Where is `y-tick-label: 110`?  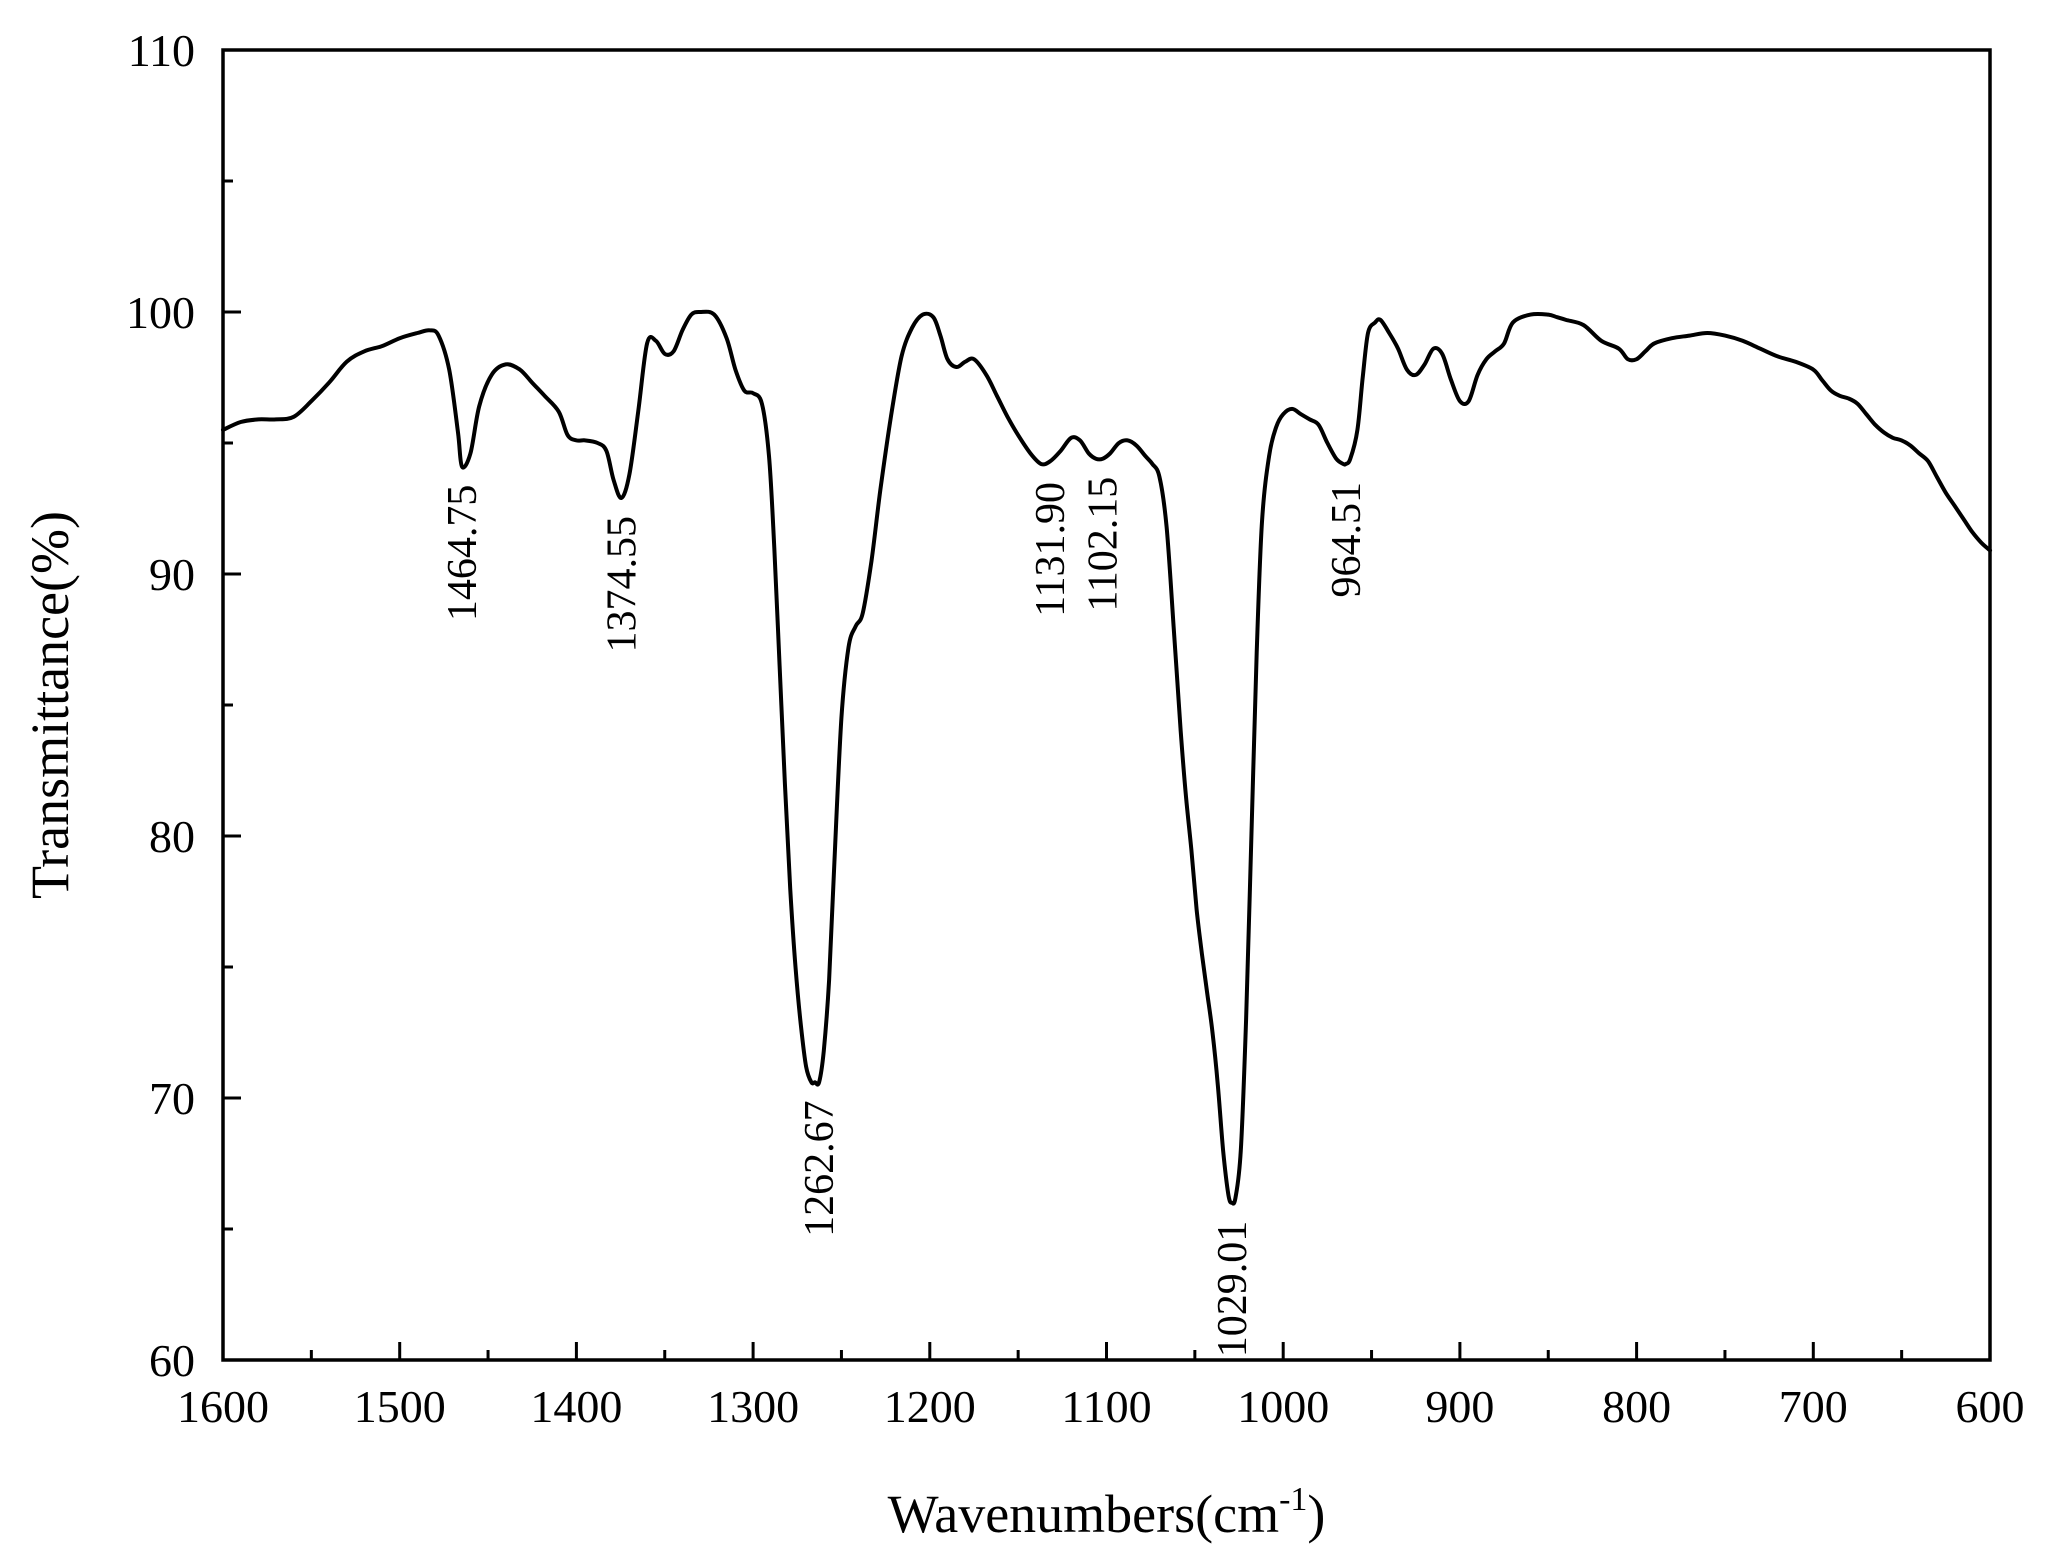
y-tick-label: 110 is located at coordinates (161, 50).